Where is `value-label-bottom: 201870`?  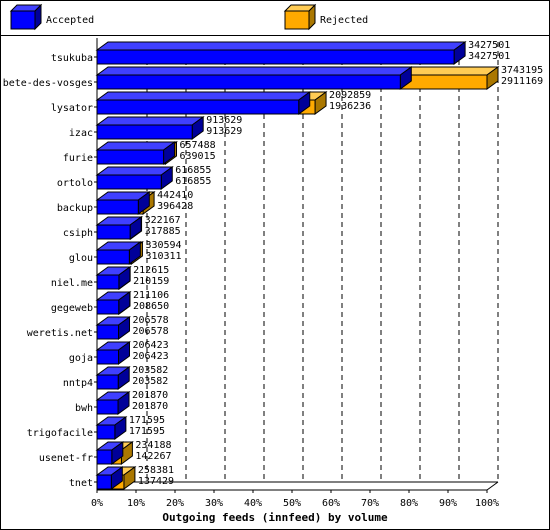 value-label-bottom: 201870 is located at coordinates (150, 406).